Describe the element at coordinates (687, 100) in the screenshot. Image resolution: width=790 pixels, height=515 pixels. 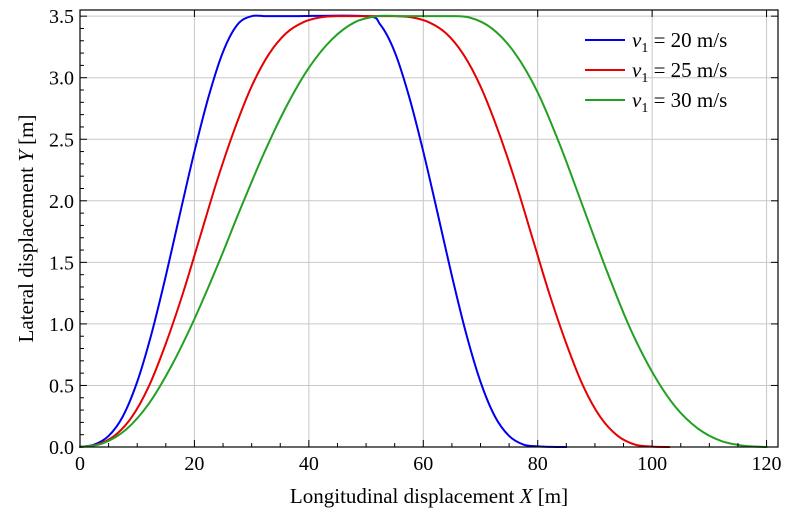
I see `legend-label-rest: = 30 m/s` at that location.